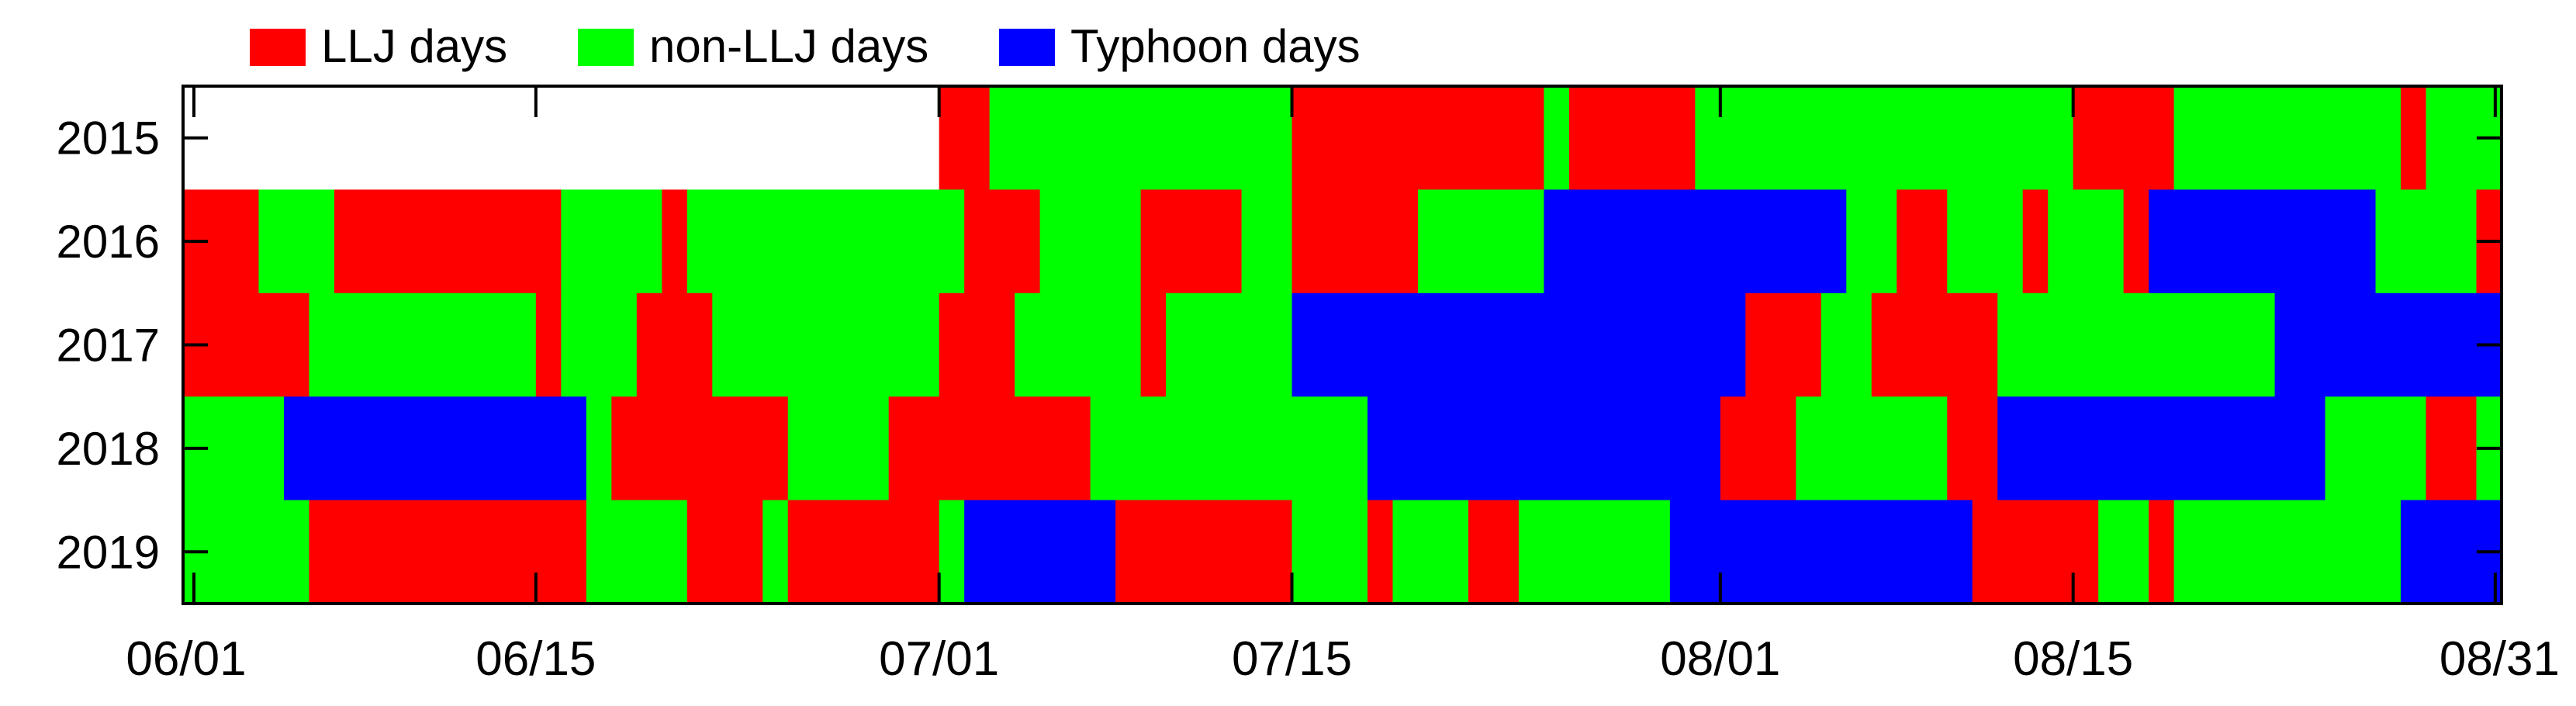 The height and width of the screenshot is (706, 2576). I want to click on legend-label: non-LLJ days, so click(788, 46).